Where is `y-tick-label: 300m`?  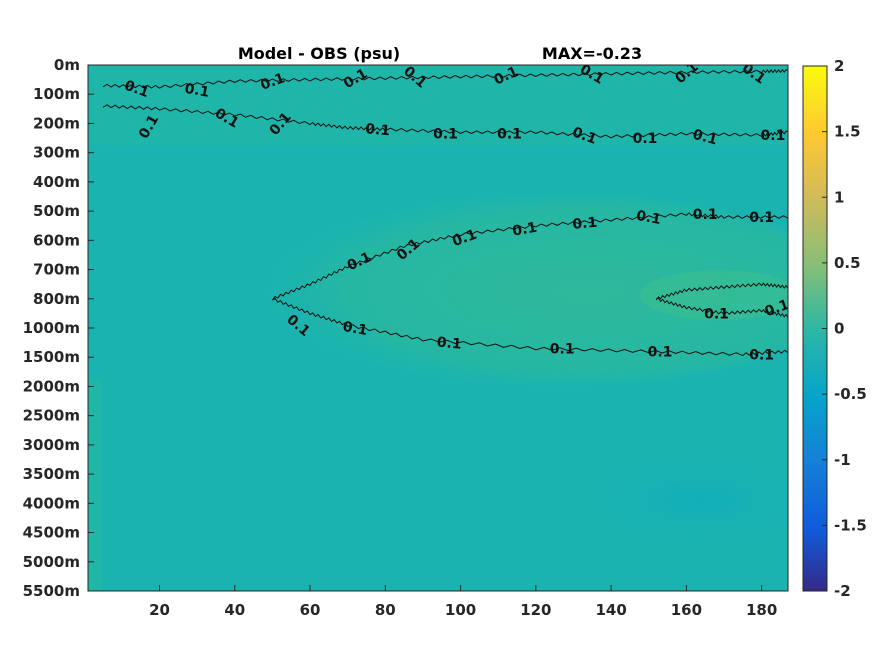
y-tick-label: 300m is located at coordinates (56, 153).